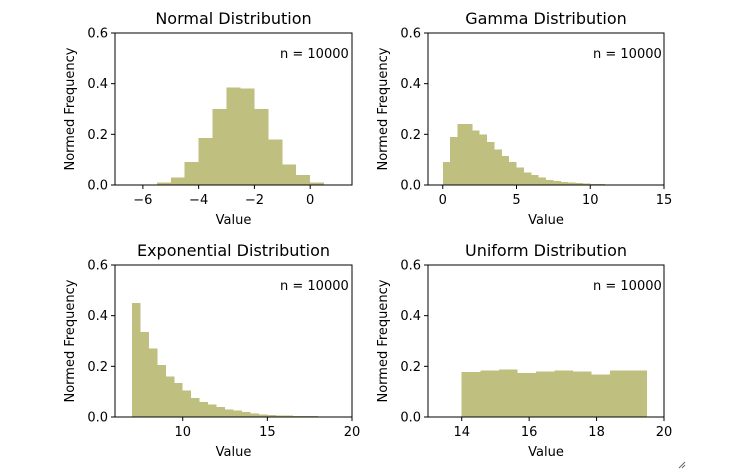 This screenshot has height=471, width=746. I want to click on chart-title: Uniform Distribution, so click(546, 250).